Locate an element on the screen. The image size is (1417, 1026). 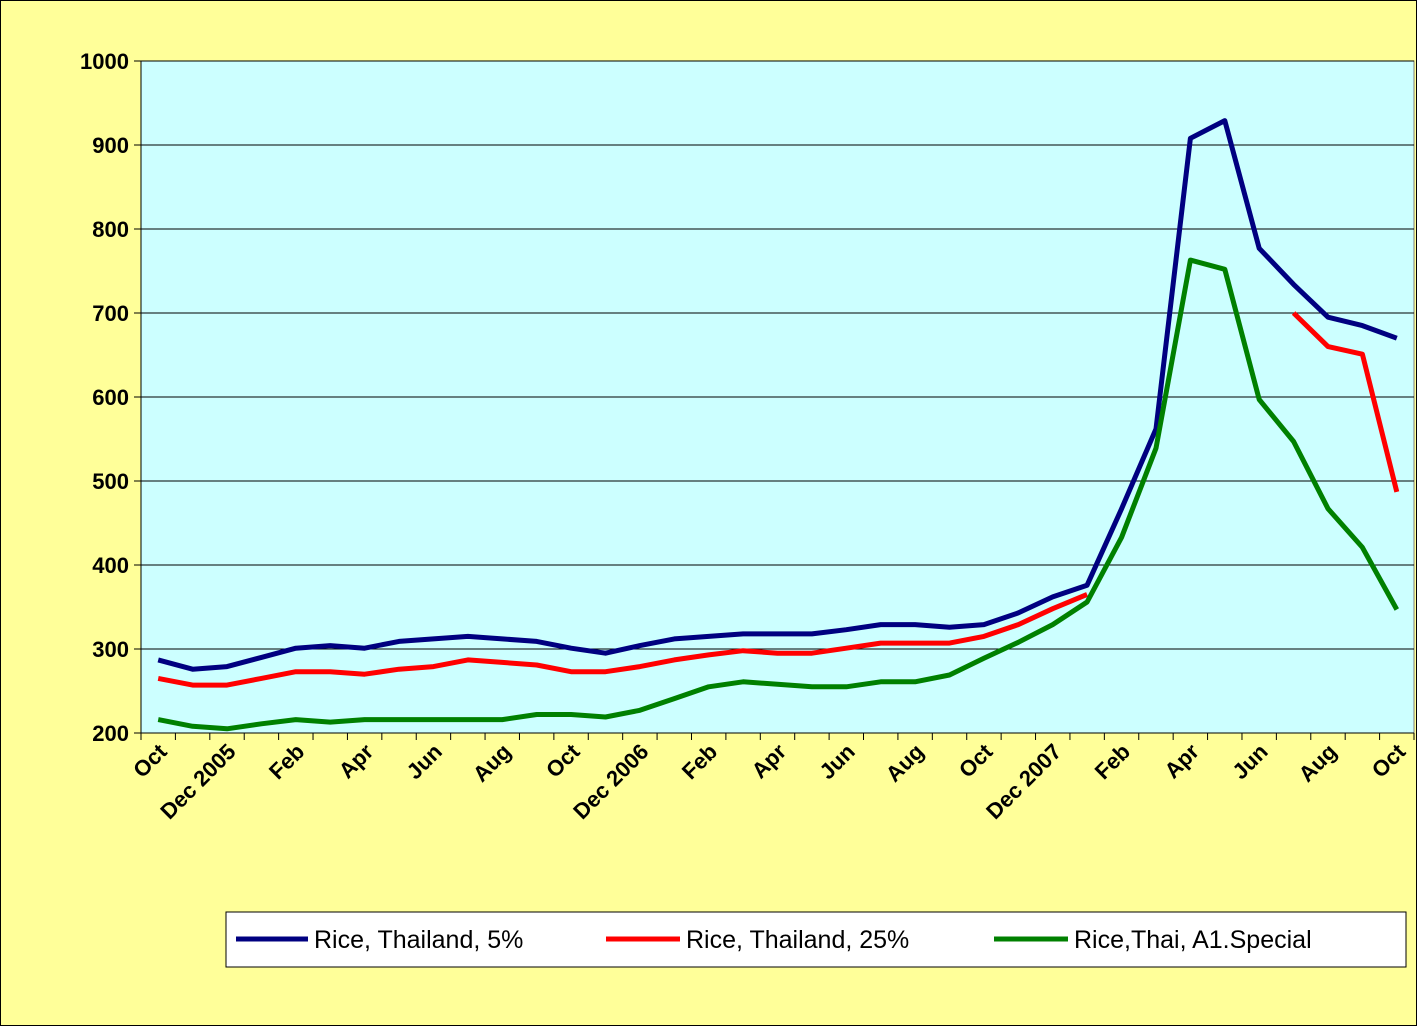
y-tick-label-800: 800 is located at coordinates (110, 229).